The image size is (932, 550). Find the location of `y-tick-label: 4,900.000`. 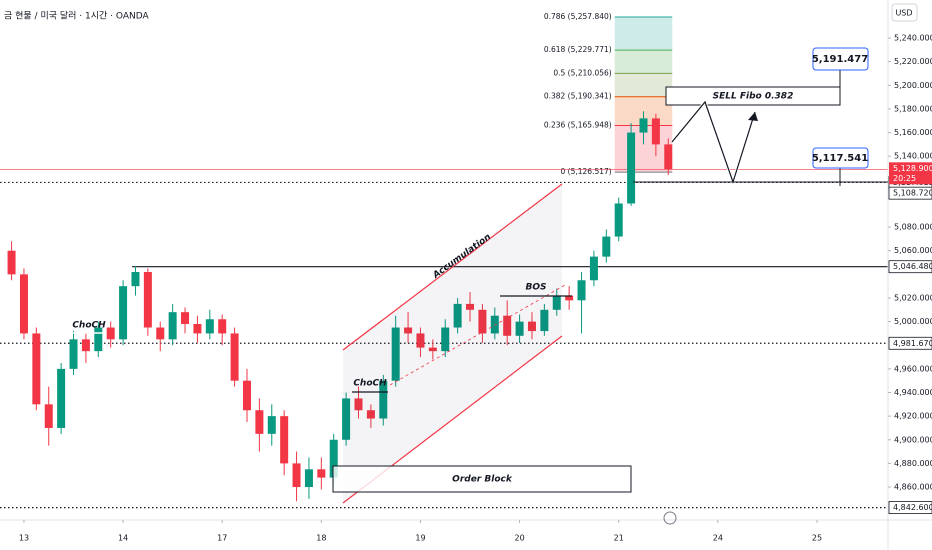

y-tick-label: 4,900.000 is located at coordinates (913, 439).